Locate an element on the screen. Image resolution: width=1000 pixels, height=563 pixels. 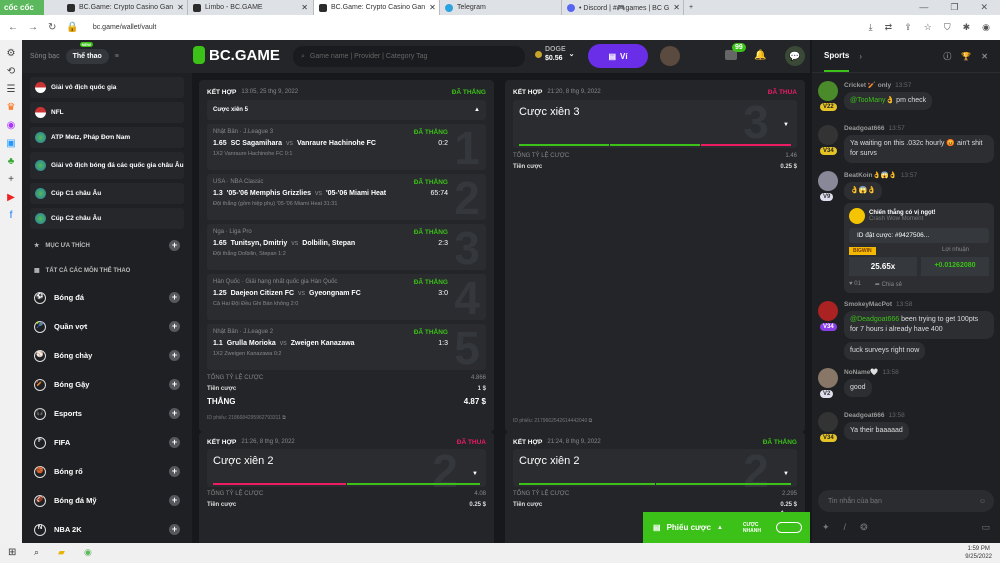
app-icon: ▣ is located at coordinates (11, 143).